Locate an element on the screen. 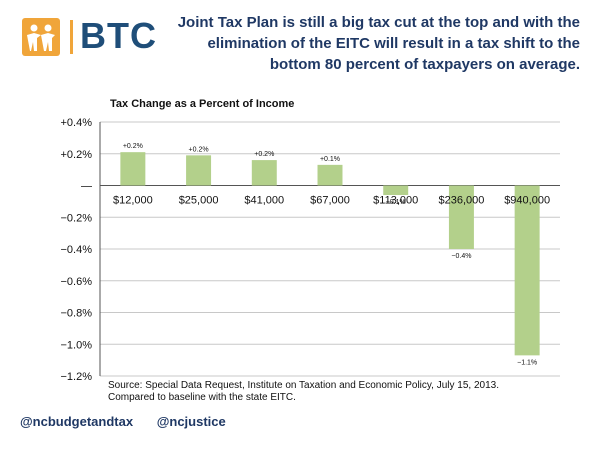 The image size is (600, 449). data-label: −1.1% is located at coordinates (527, 362).